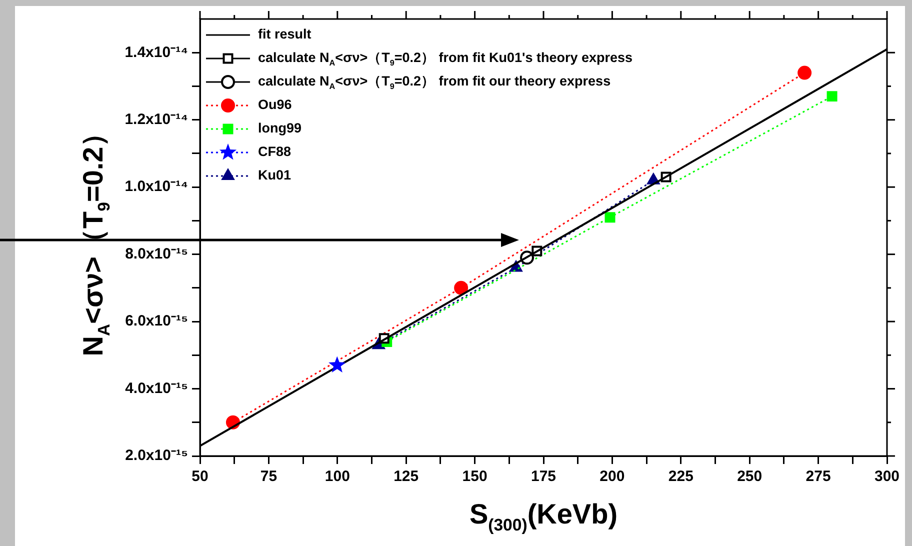 The height and width of the screenshot is (546, 912). I want to click on x-tick-label: 275, so click(818, 477).